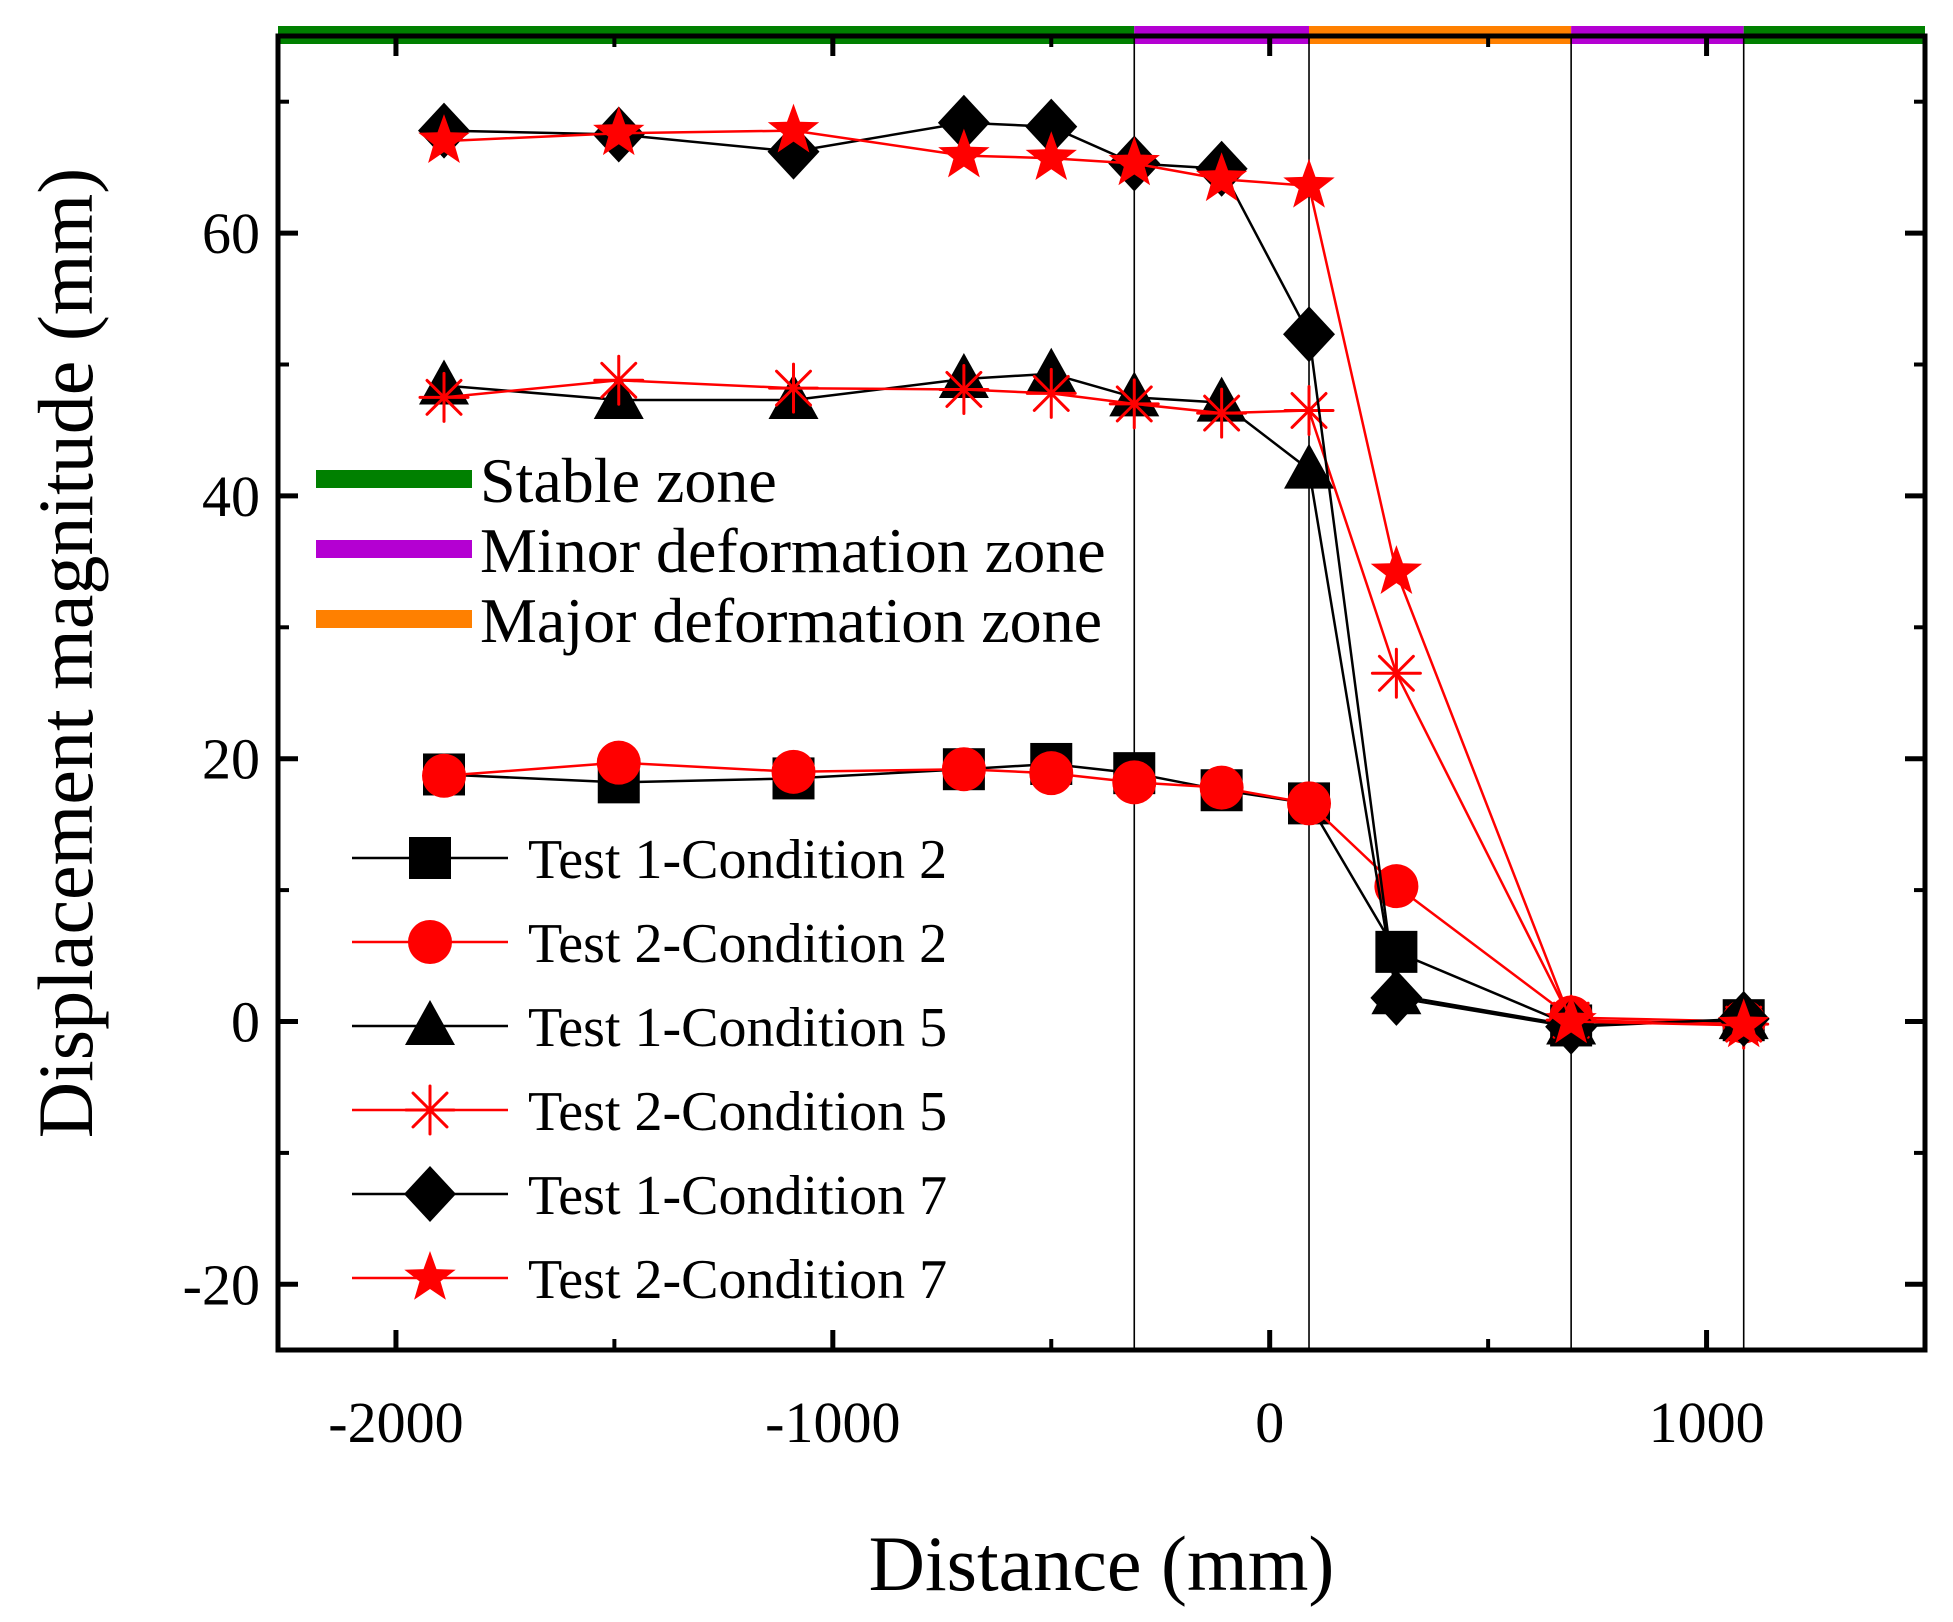  Describe the element at coordinates (245, 1022) in the screenshot. I see `y-tick-label: 0` at that location.